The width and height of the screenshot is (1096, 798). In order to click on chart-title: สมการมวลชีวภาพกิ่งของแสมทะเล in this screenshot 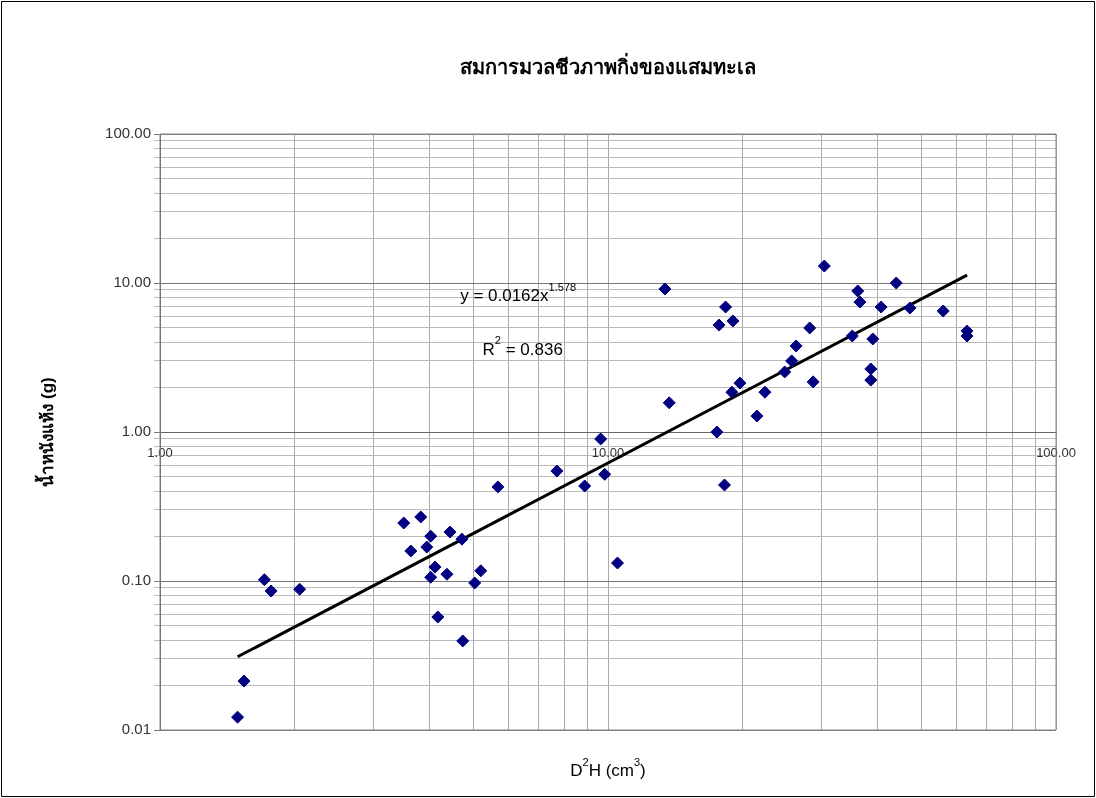, I will do `click(608, 64)`.